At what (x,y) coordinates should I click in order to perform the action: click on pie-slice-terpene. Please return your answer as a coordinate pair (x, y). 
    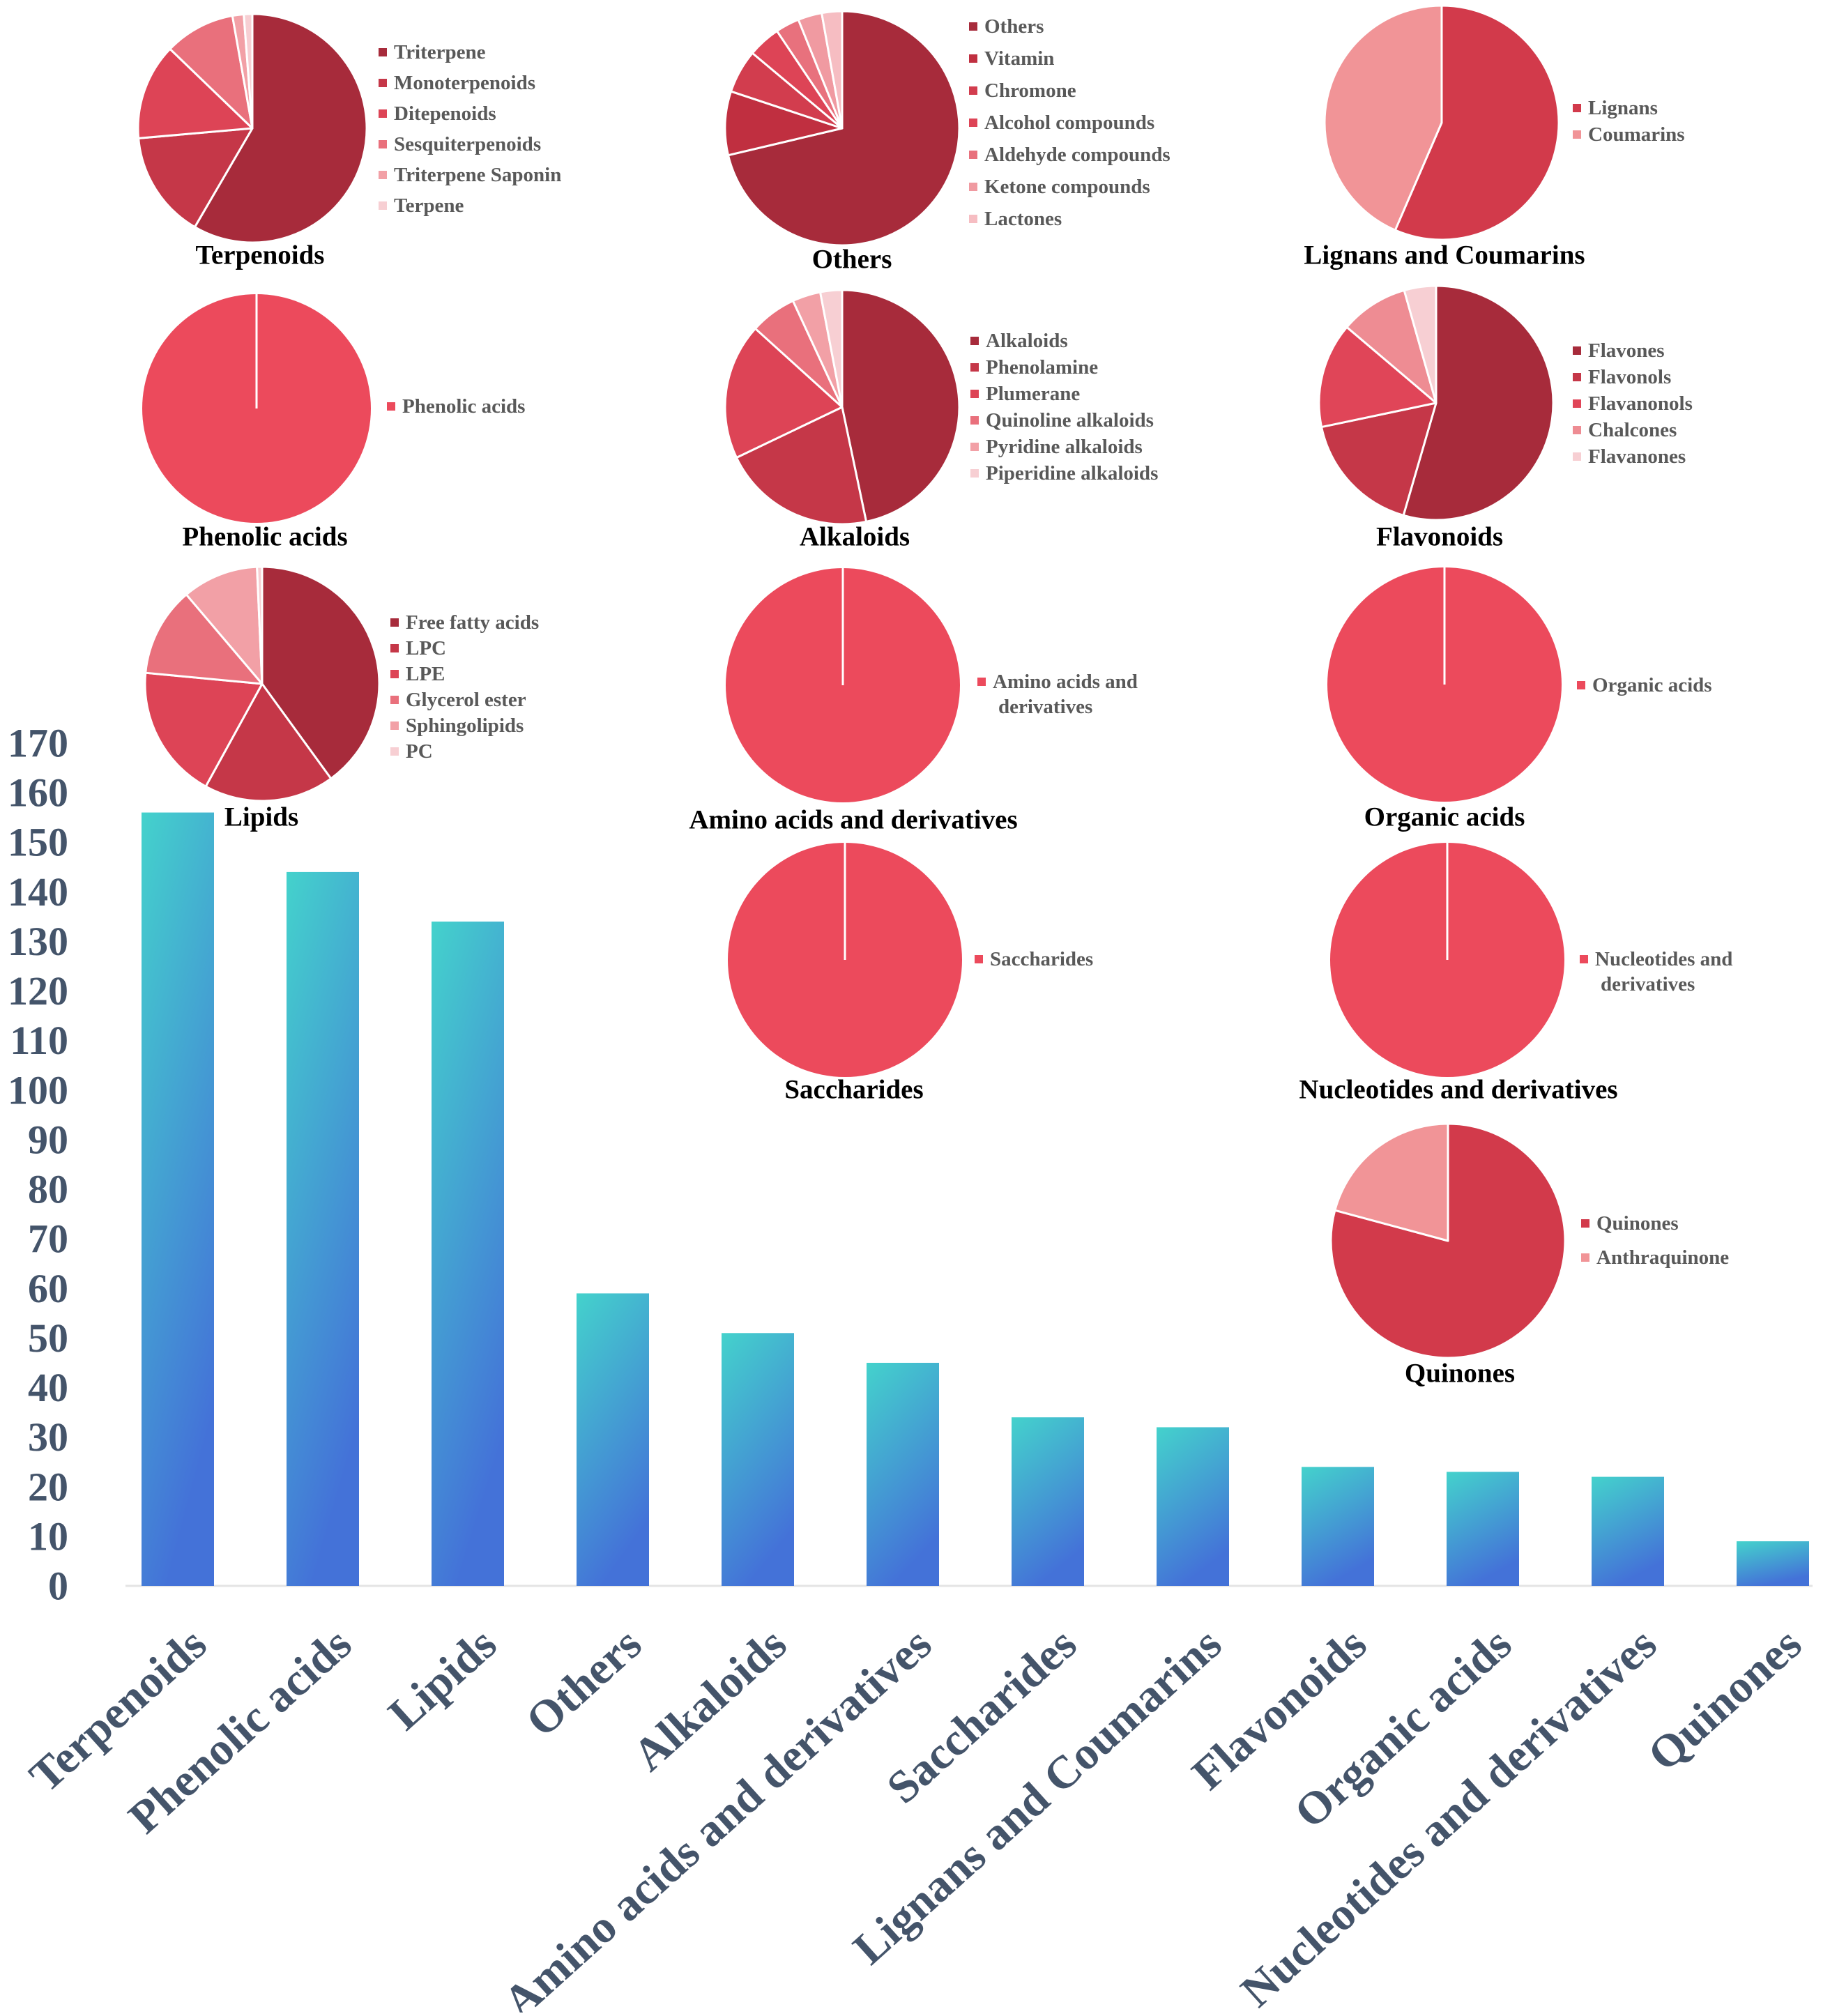
    Looking at the image, I should click on (248, 71).